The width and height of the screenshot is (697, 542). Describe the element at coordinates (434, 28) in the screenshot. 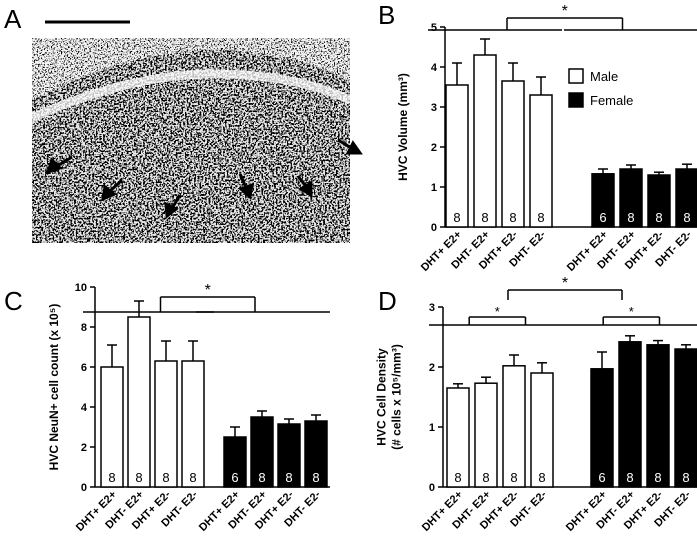

I see `y-tick-label: 5` at that location.